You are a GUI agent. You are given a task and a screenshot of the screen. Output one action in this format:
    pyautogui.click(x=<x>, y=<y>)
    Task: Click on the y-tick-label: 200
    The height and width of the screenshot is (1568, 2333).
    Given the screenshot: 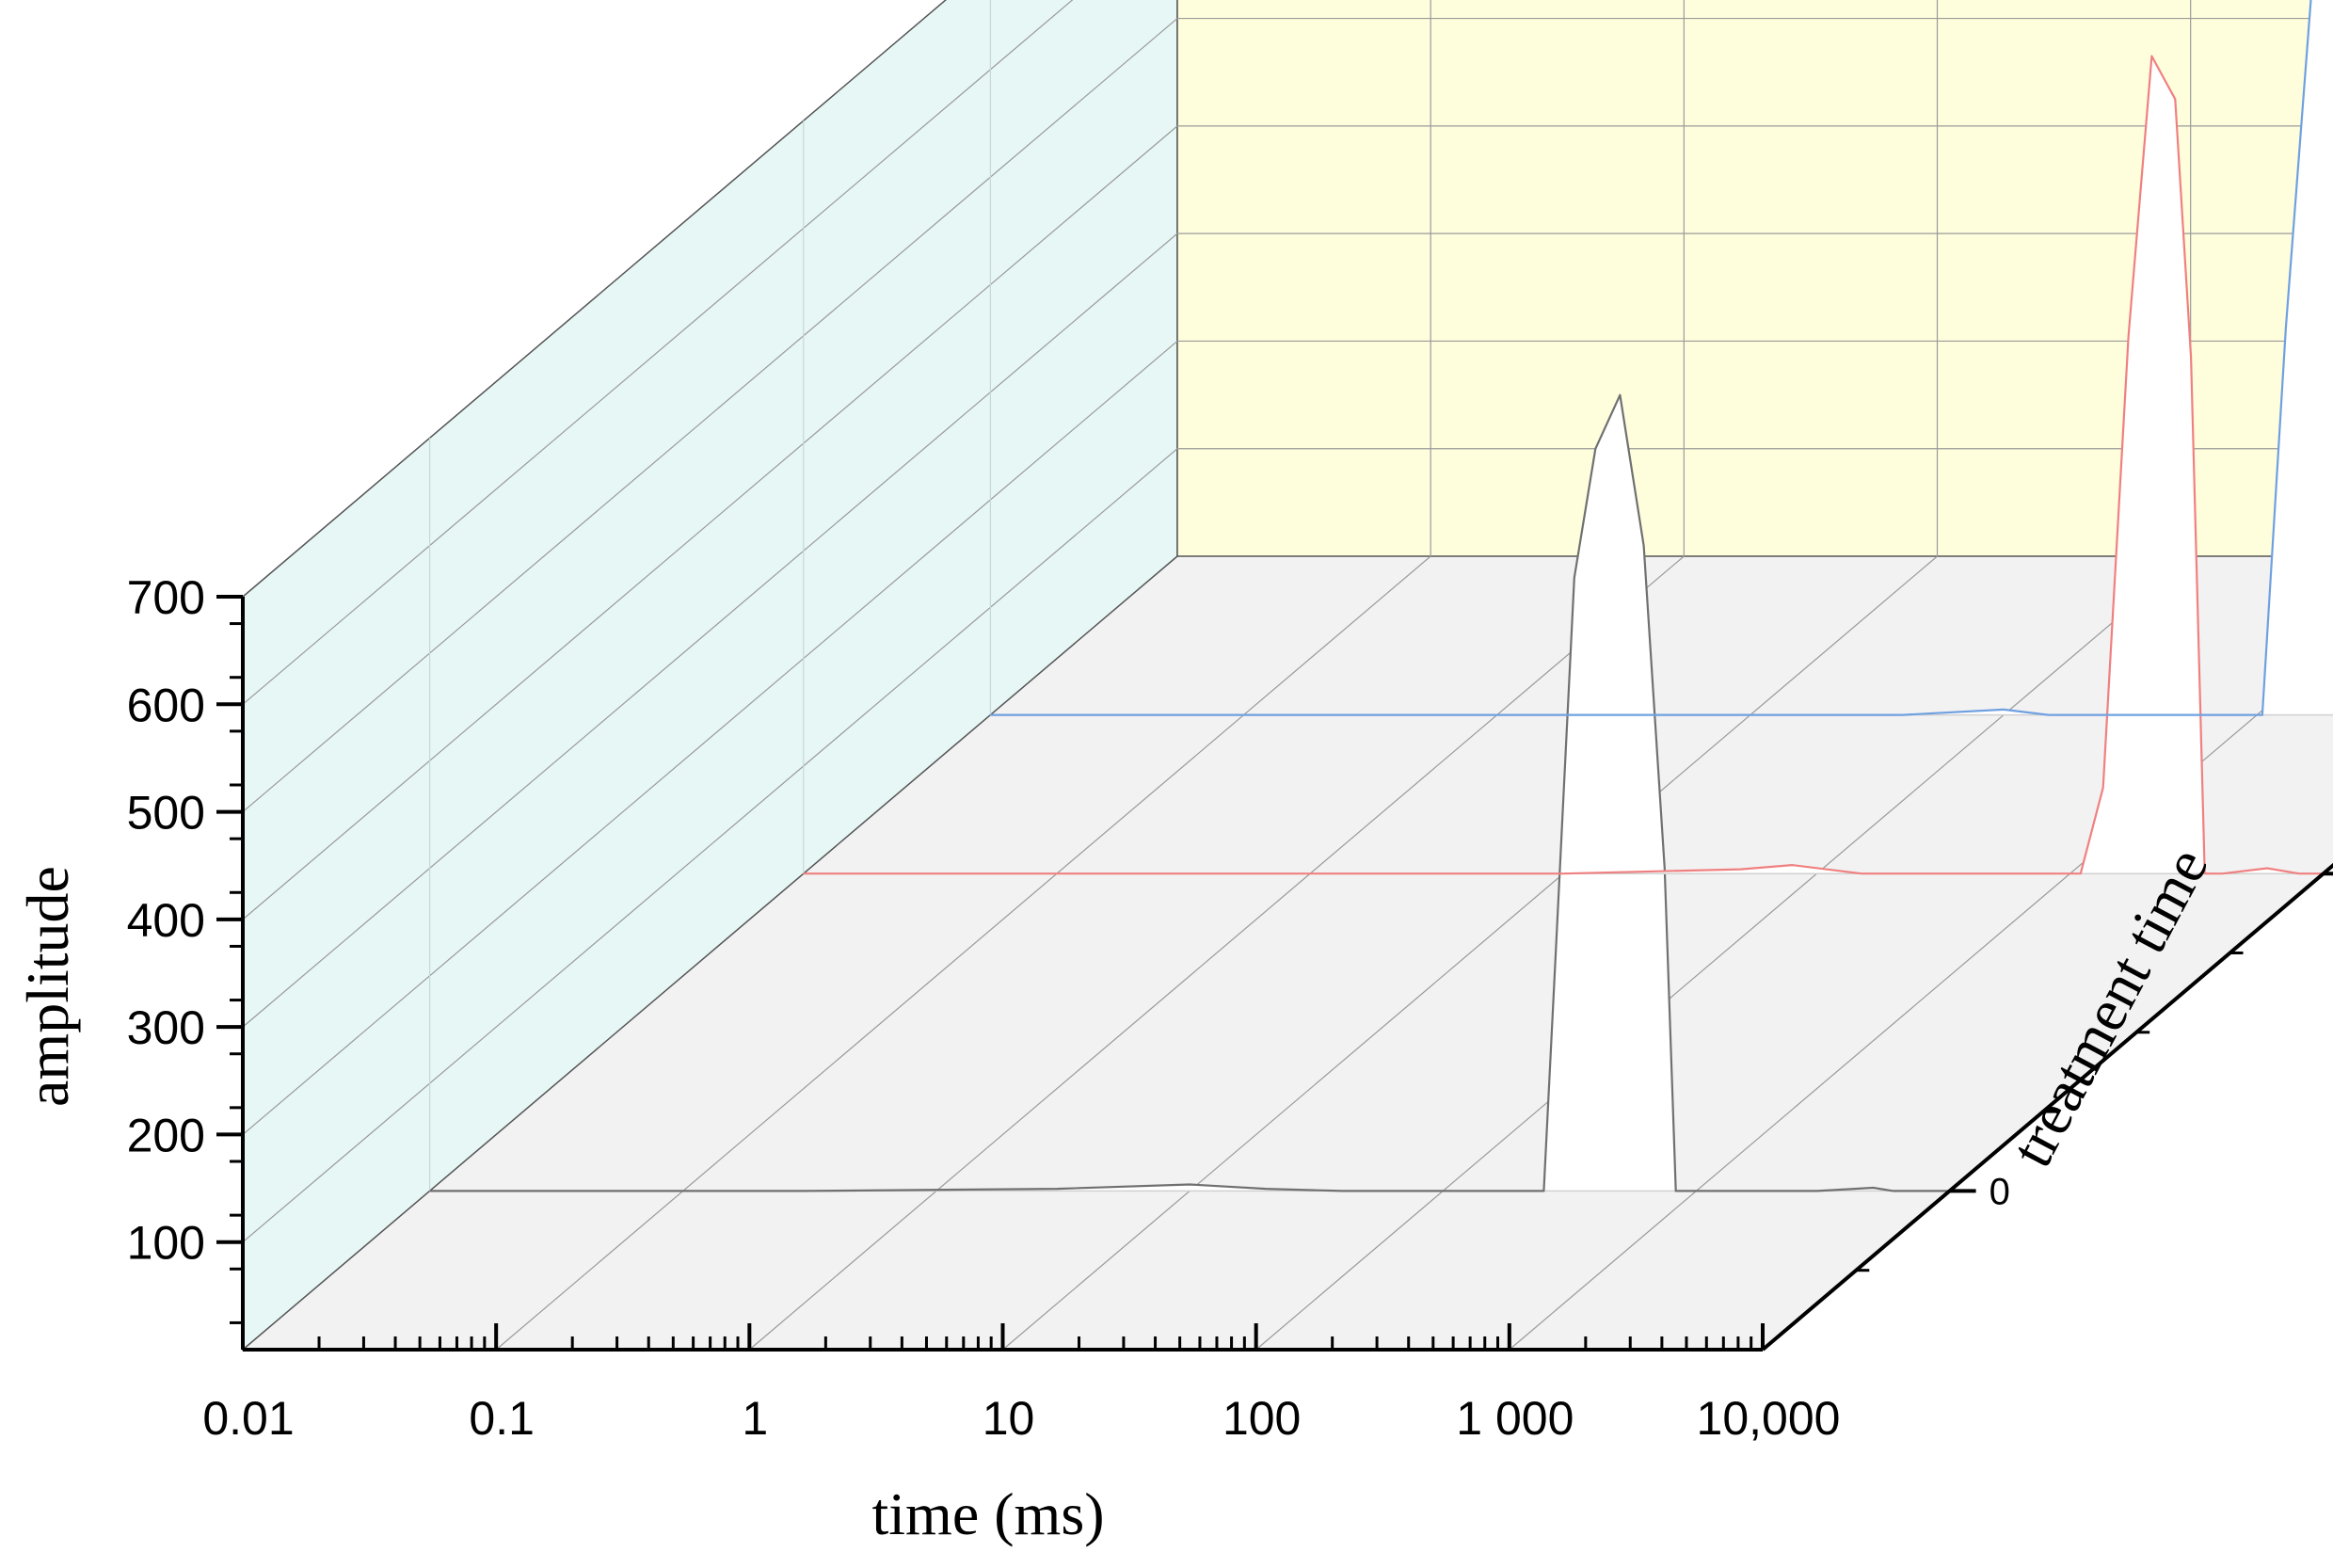 What is the action you would take?
    pyautogui.click(x=166, y=1135)
    